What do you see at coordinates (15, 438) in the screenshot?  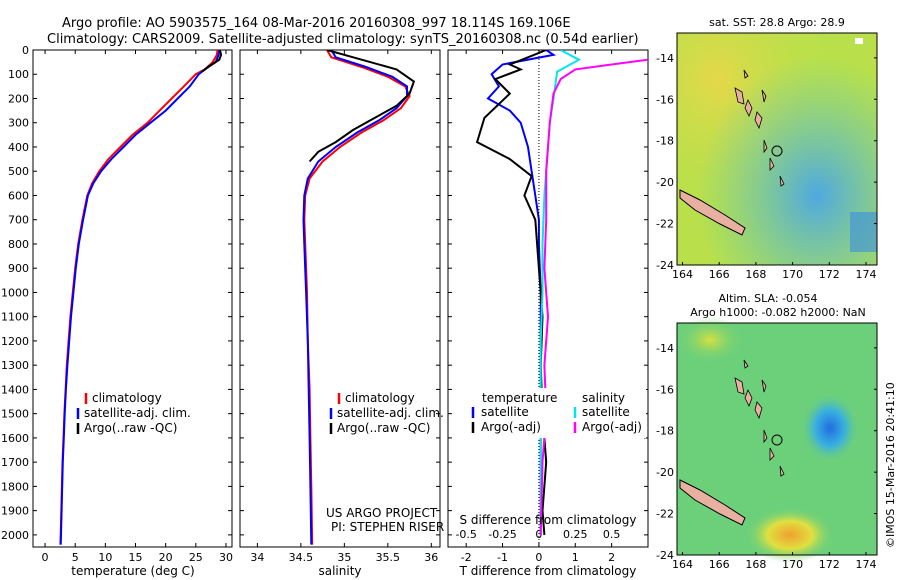 I see `depth-tick-label: 1600` at bounding box center [15, 438].